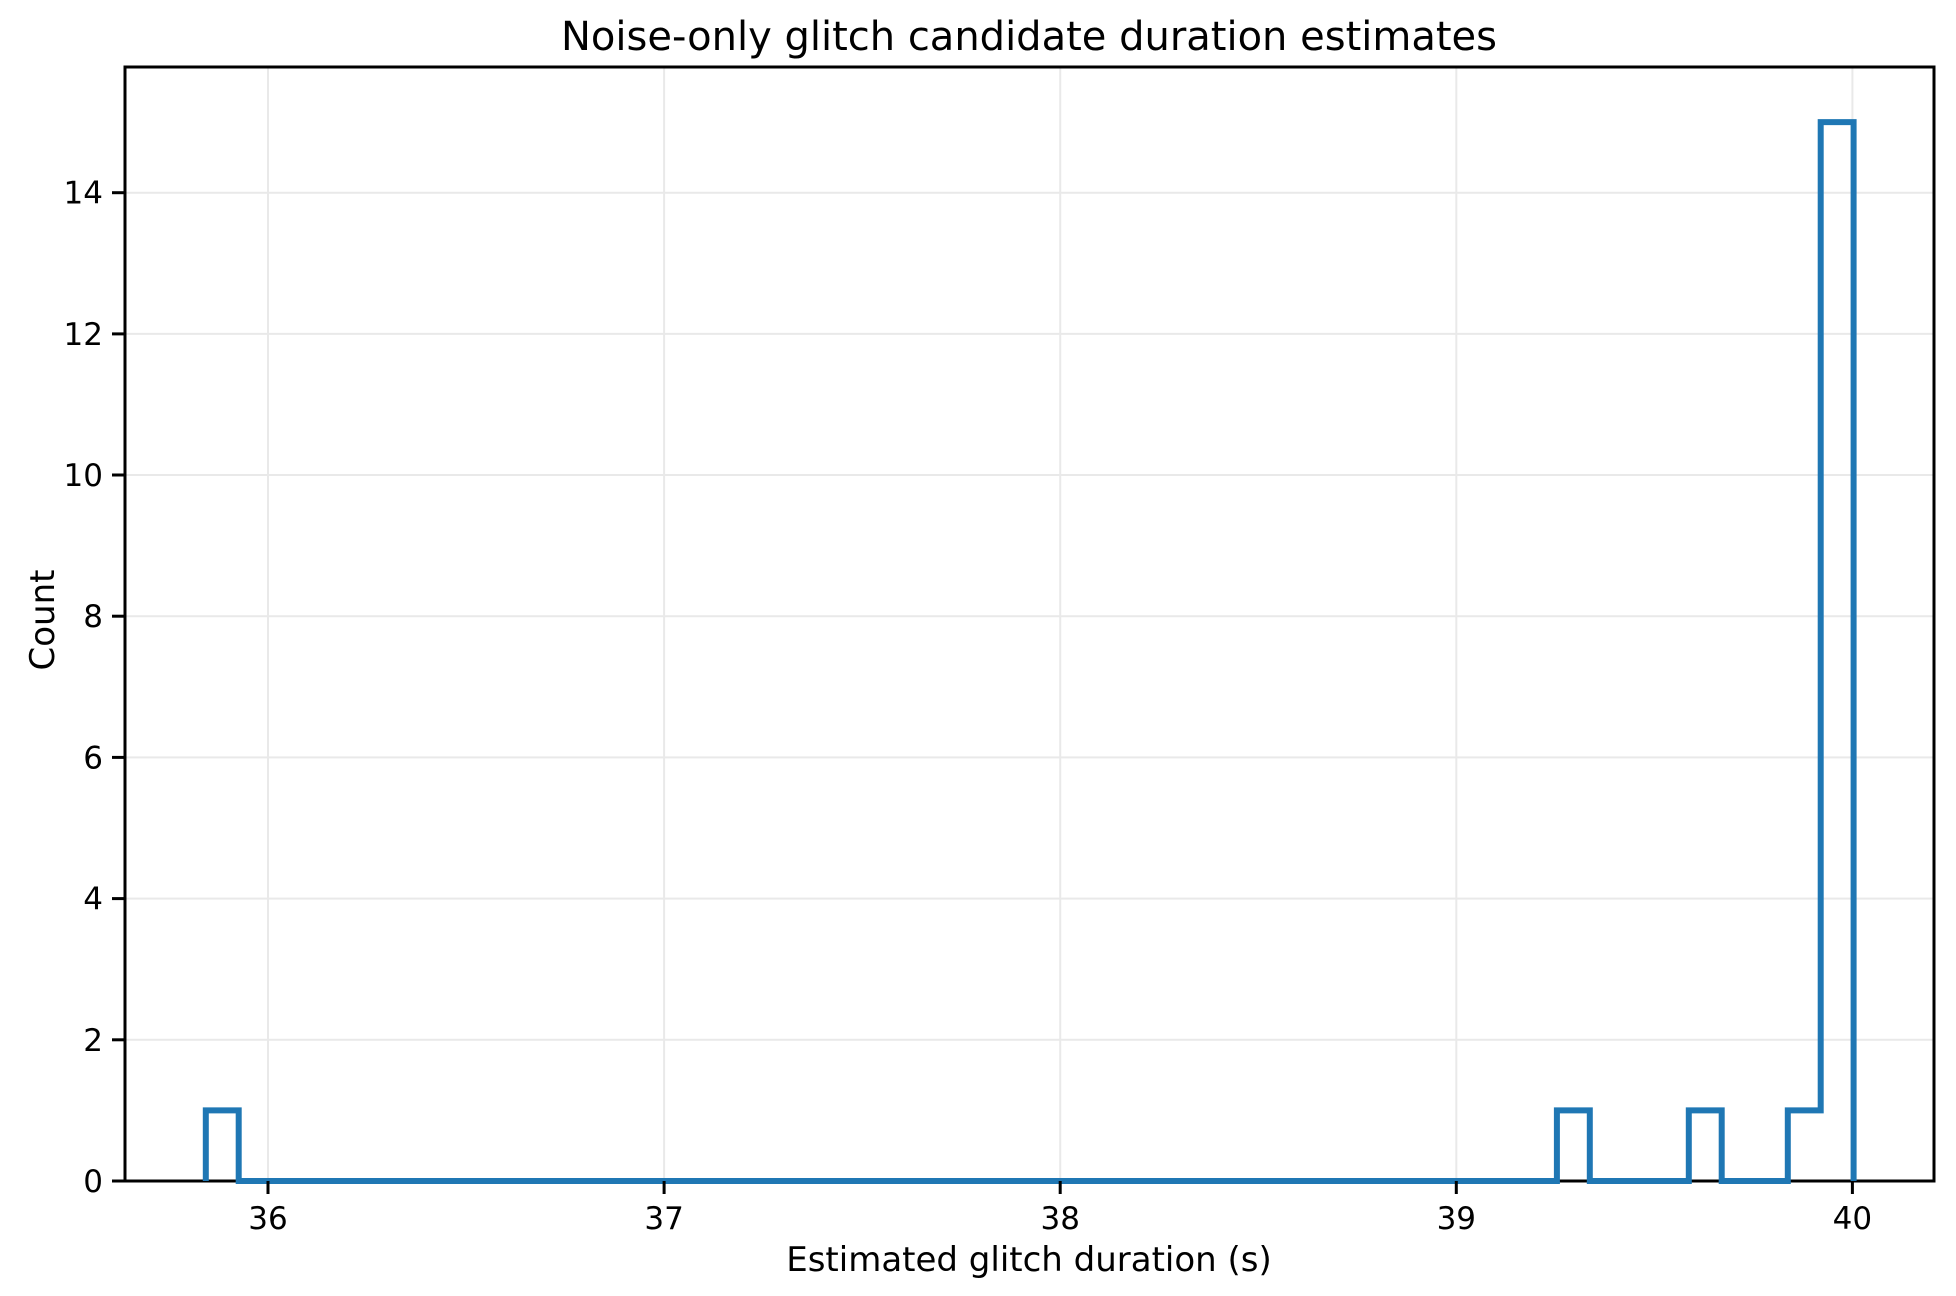 The image size is (1956, 1296). What do you see at coordinates (93, 900) in the screenshot?
I see `y-tick-label: 4` at bounding box center [93, 900].